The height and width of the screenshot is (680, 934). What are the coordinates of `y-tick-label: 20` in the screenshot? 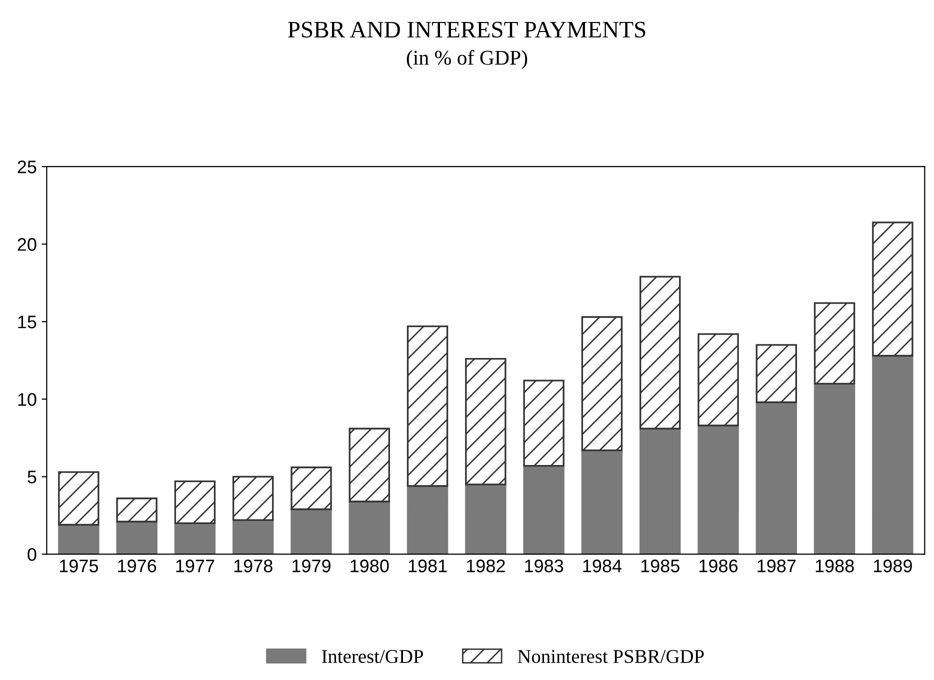 It's located at (27, 244).